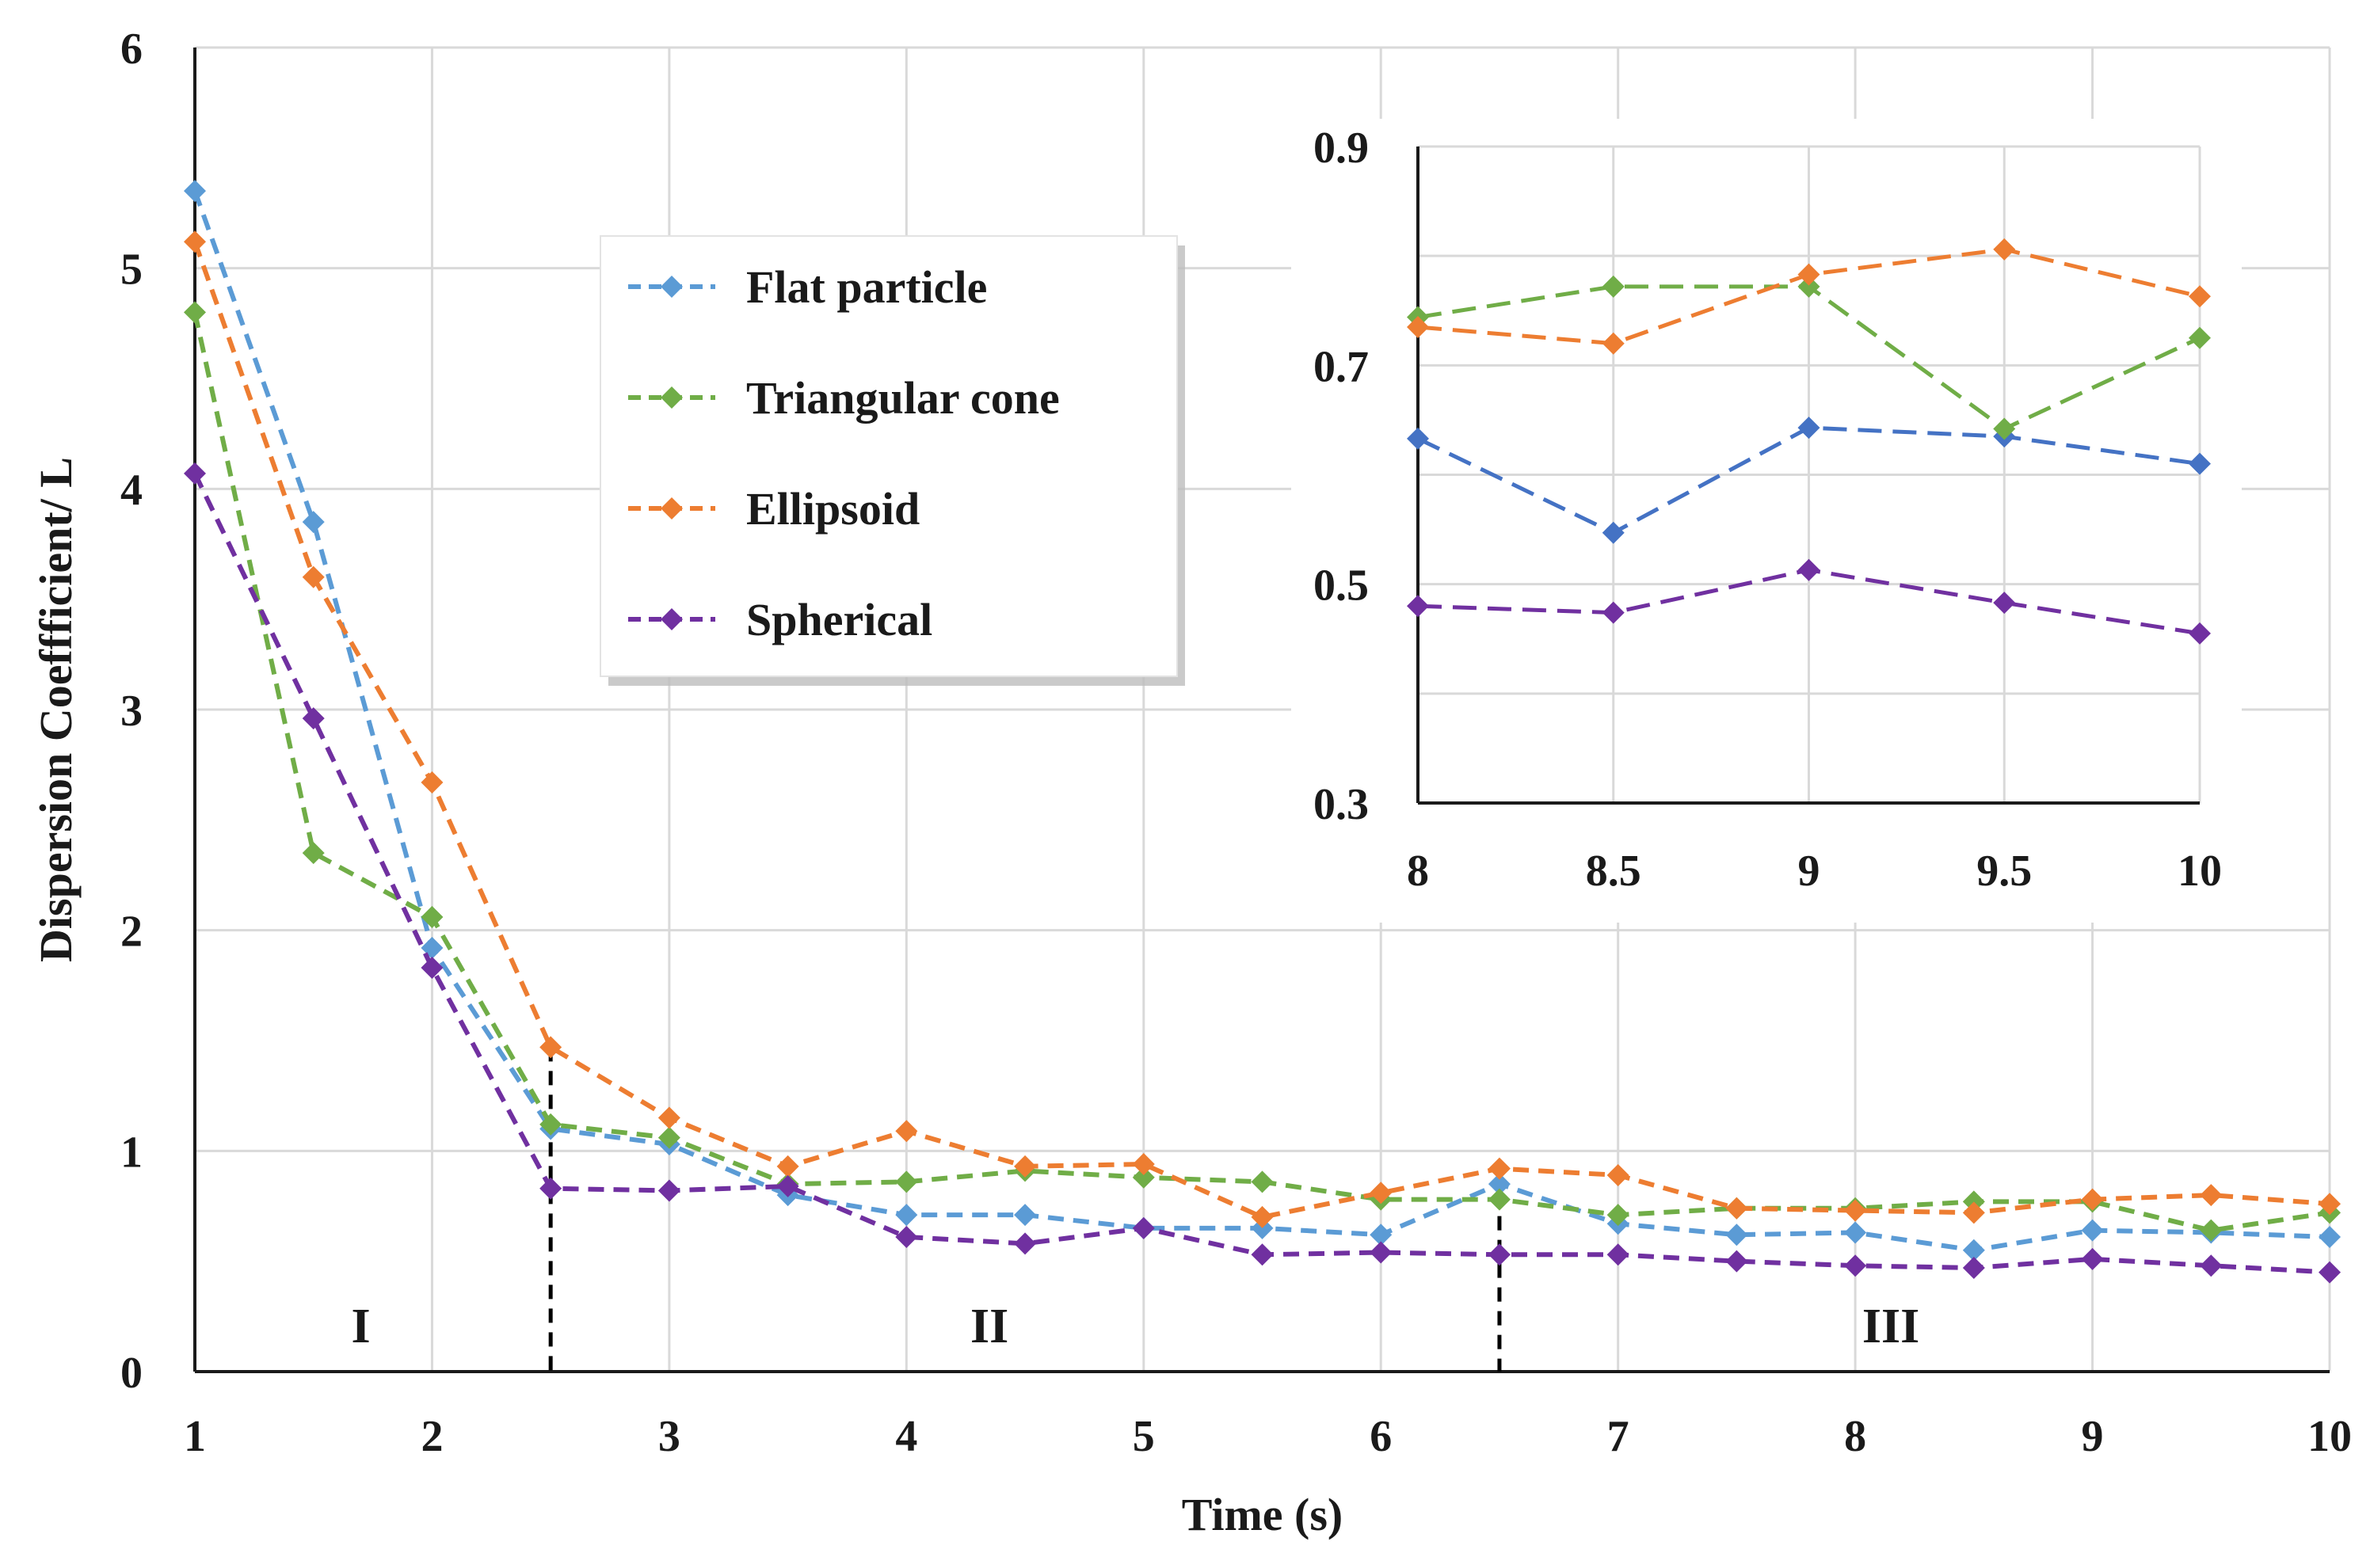 The image size is (2374, 1568). I want to click on main-y-tick-label: 6, so click(131, 49).